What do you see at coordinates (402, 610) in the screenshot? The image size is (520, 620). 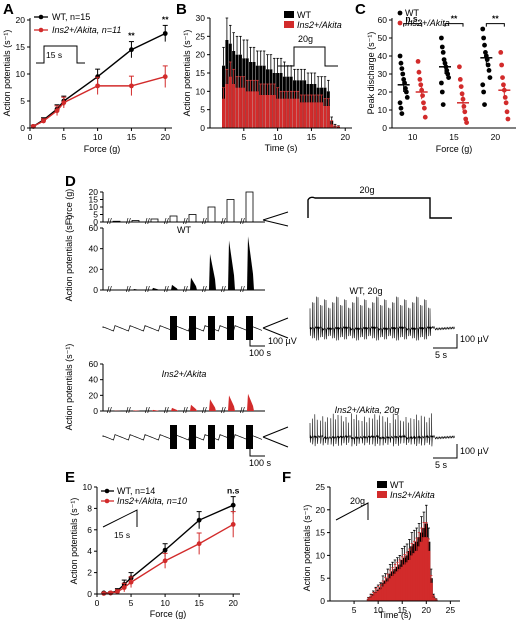 I see `panel-f-xtick-label: 15` at bounding box center [402, 610].